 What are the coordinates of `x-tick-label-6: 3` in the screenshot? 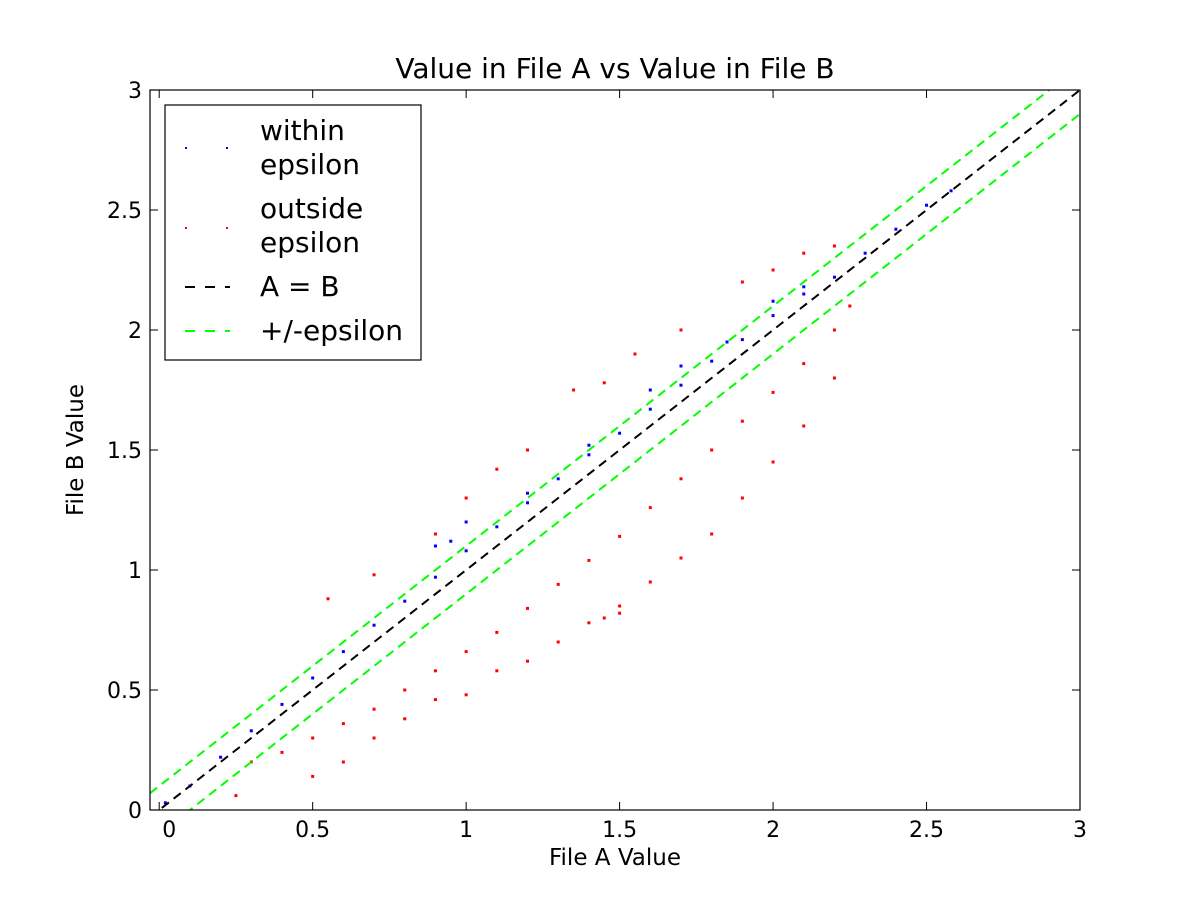 It's located at (1080, 830).